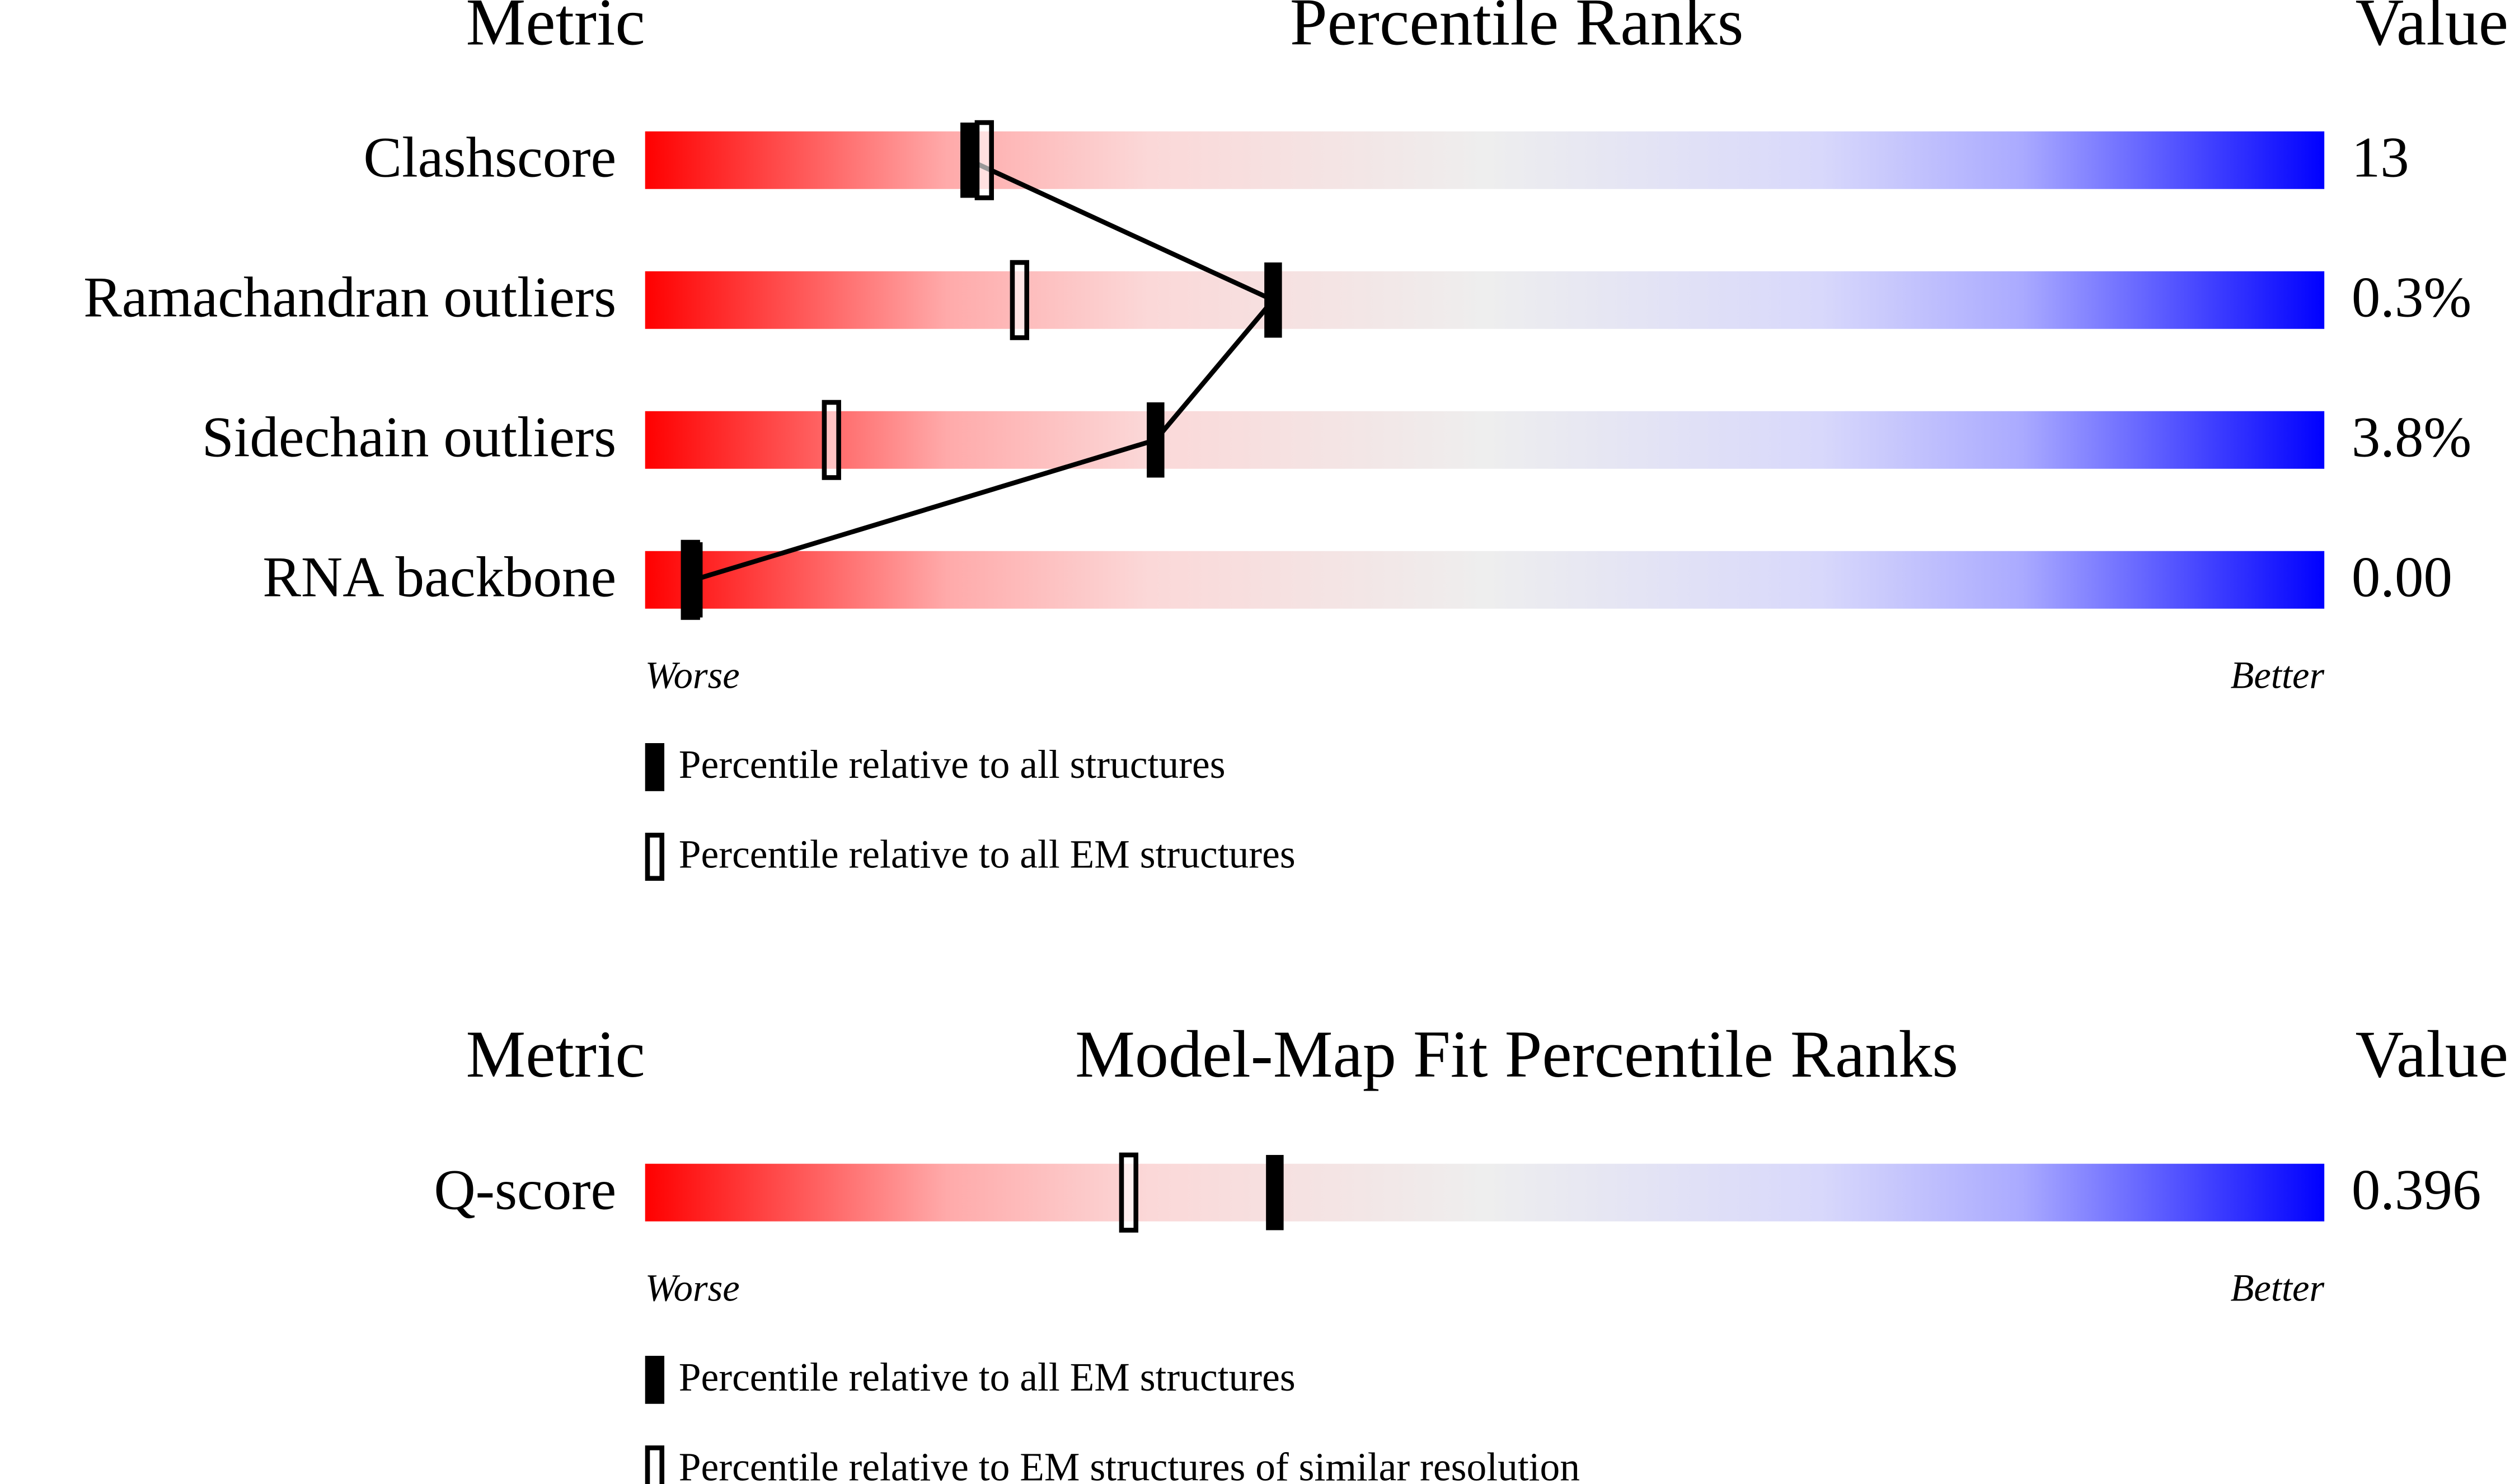  I want to click on metric-label: Clashscore, so click(489, 158).